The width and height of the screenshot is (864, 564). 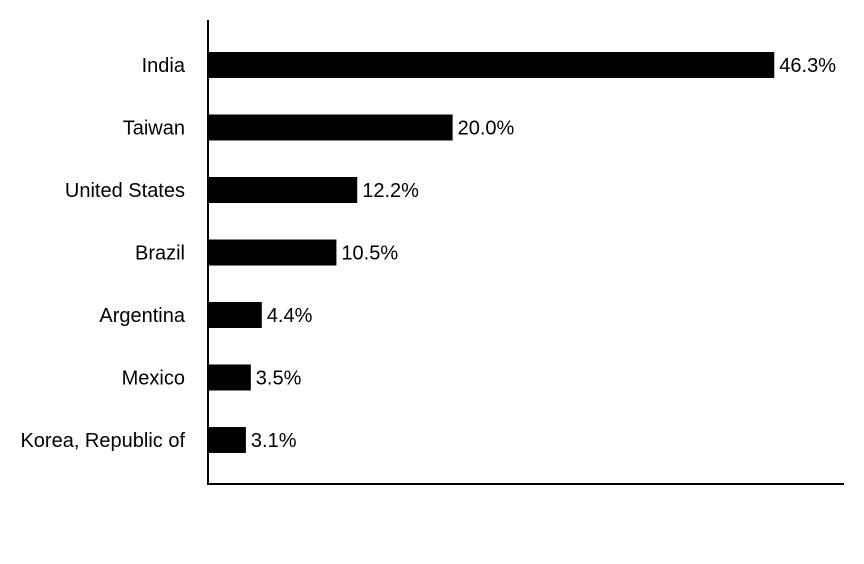 What do you see at coordinates (125, 191) in the screenshot?
I see `category-label: United States` at bounding box center [125, 191].